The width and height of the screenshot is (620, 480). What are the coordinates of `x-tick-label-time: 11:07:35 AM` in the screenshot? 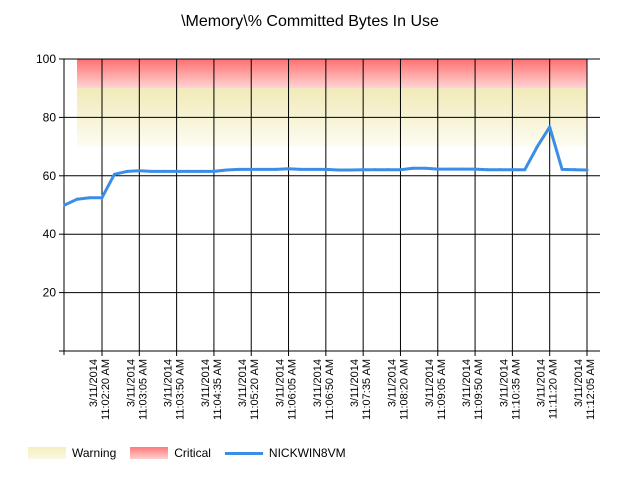 It's located at (367, 389).